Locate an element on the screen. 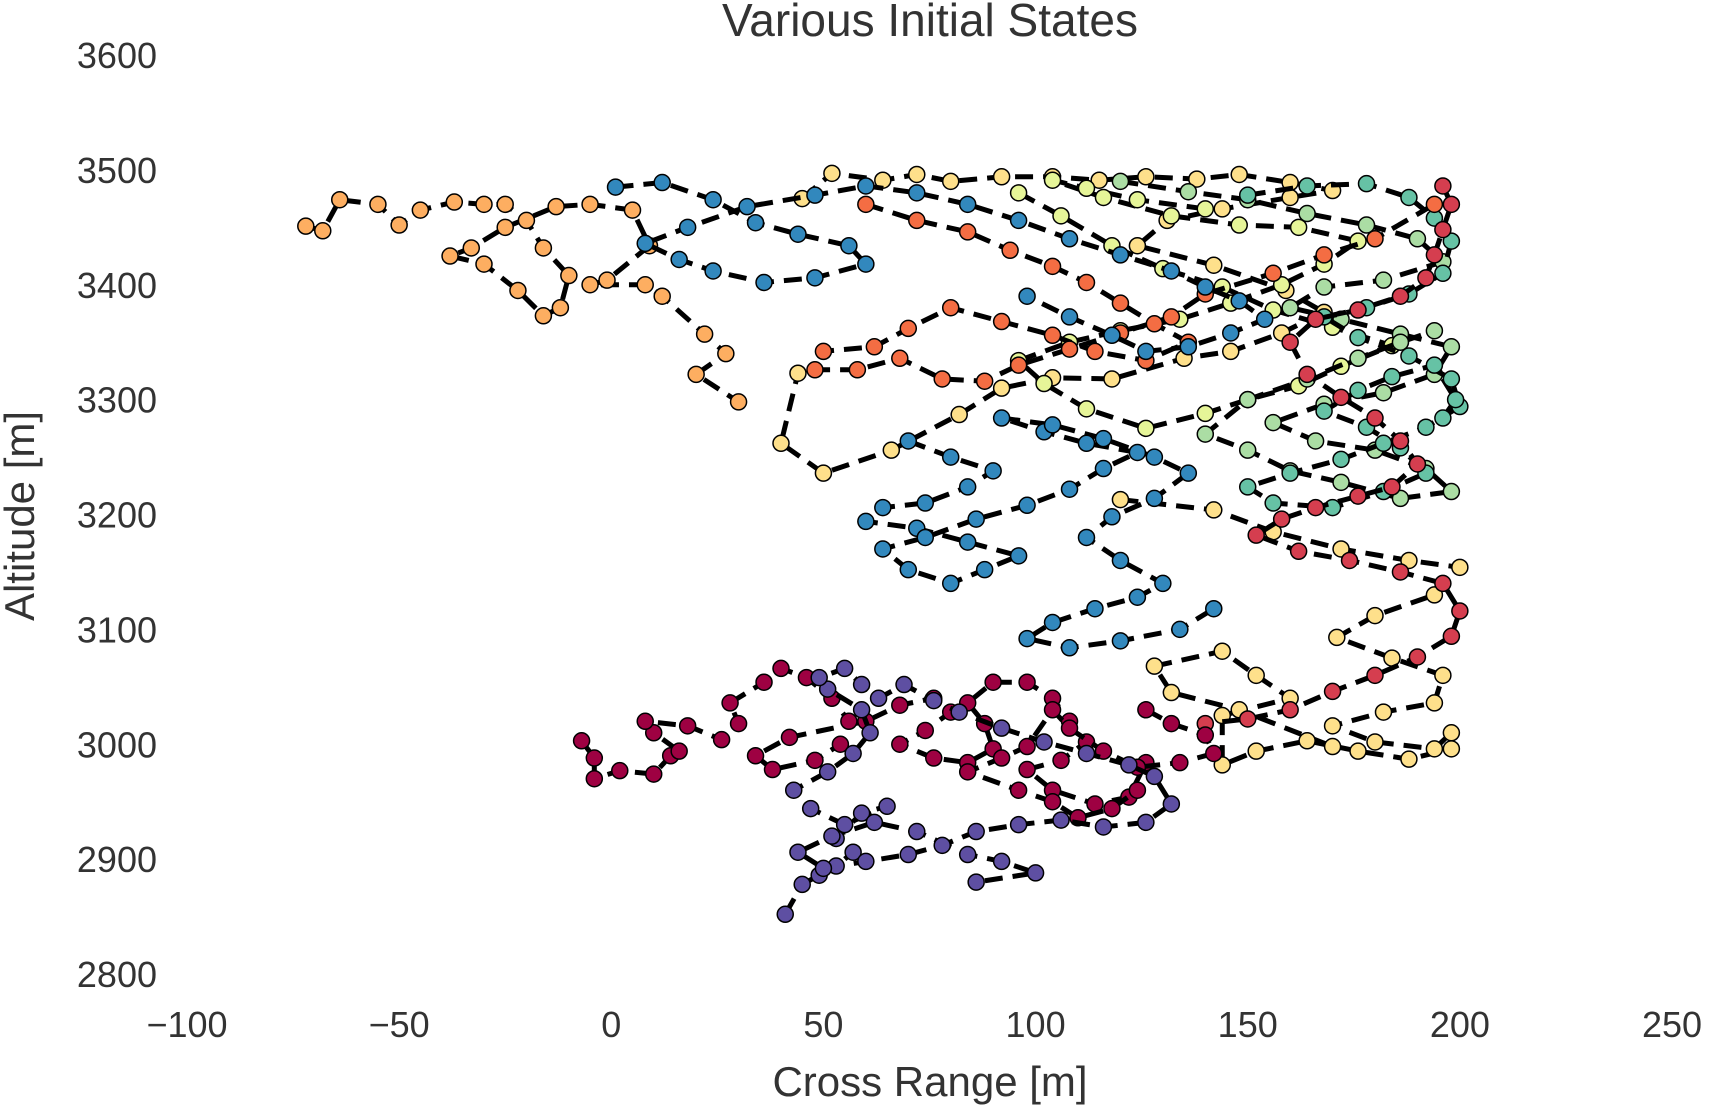  y-tick-label: 3200 is located at coordinates (117, 515).